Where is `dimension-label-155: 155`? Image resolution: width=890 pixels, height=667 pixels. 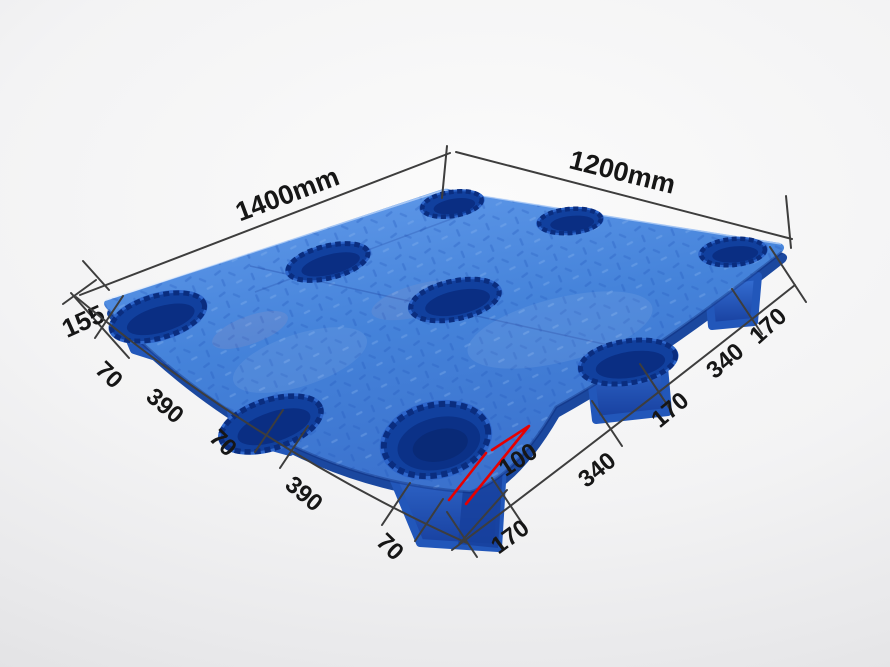 dimension-label-155: 155 is located at coordinates (83, 321).